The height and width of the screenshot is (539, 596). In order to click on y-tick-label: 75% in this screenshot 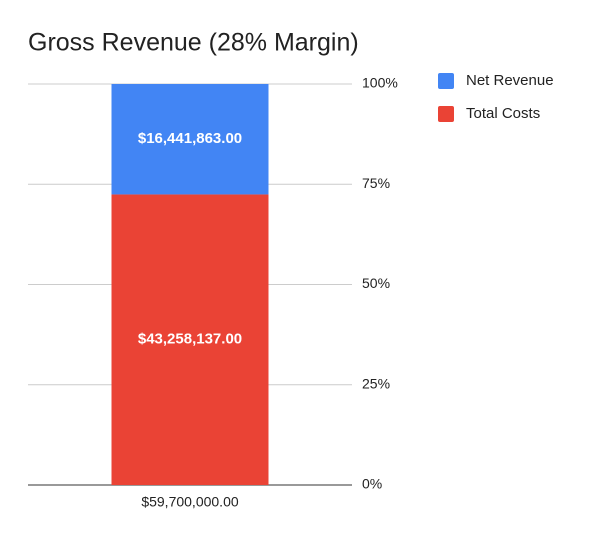, I will do `click(376, 183)`.